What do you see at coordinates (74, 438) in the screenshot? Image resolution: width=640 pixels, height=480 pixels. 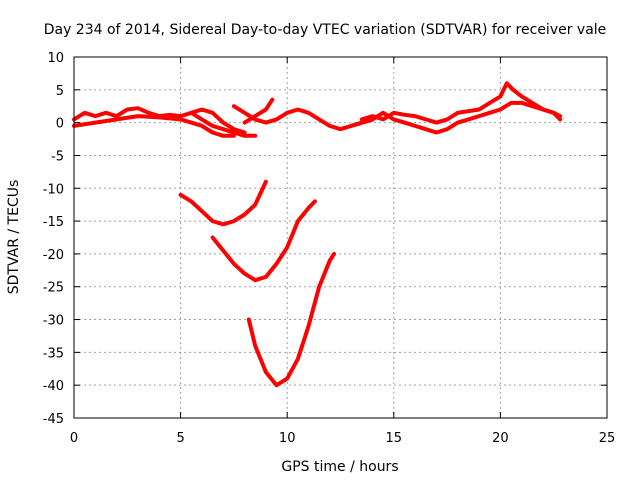 I see `x-tick-label: 0` at bounding box center [74, 438].